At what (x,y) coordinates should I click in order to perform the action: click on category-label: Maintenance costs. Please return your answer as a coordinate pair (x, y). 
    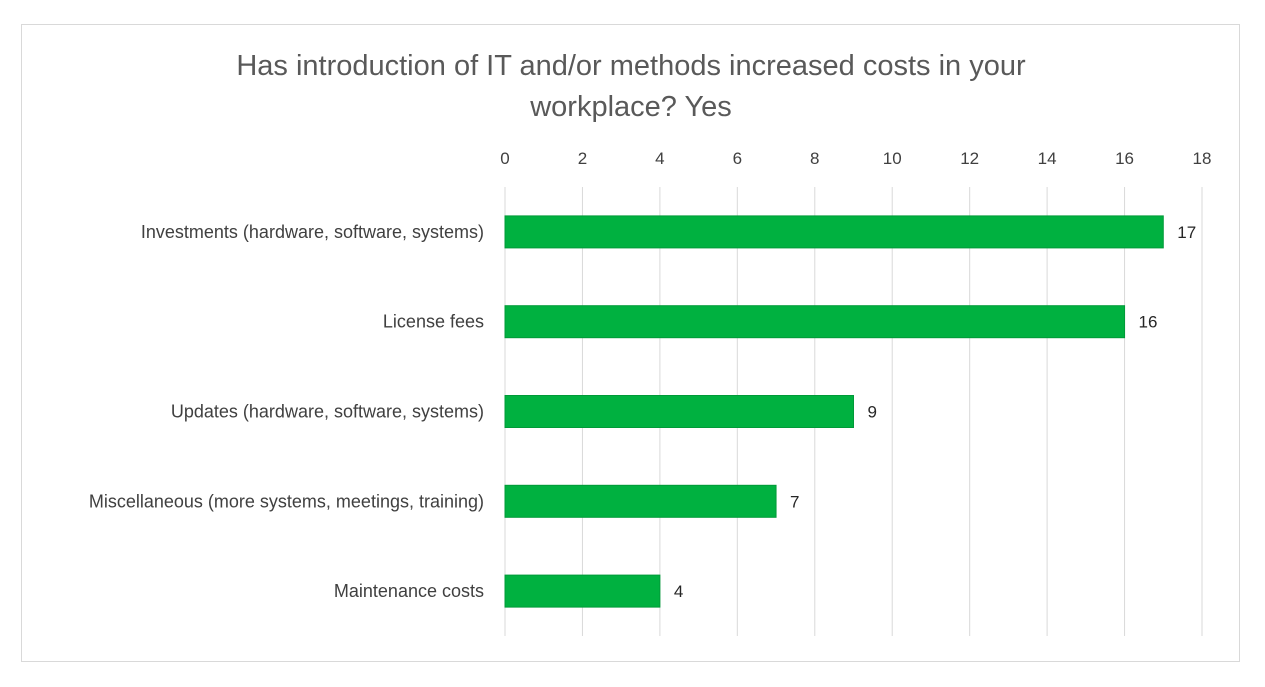
    Looking at the image, I should click on (409, 591).